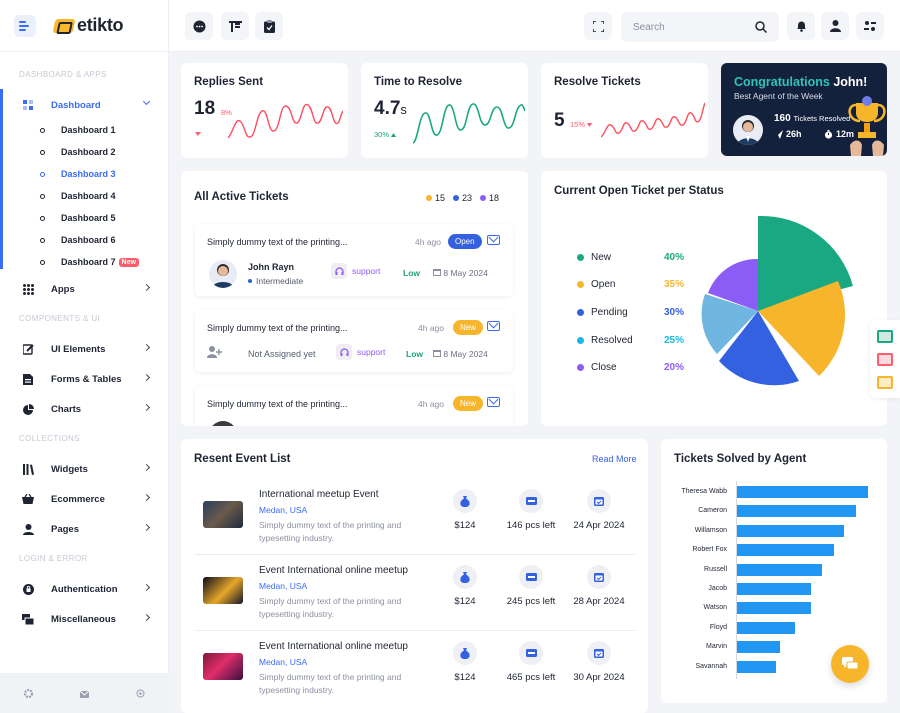 This screenshot has height=713, width=900. What do you see at coordinates (835, 26) in the screenshot?
I see `profile-button` at bounding box center [835, 26].